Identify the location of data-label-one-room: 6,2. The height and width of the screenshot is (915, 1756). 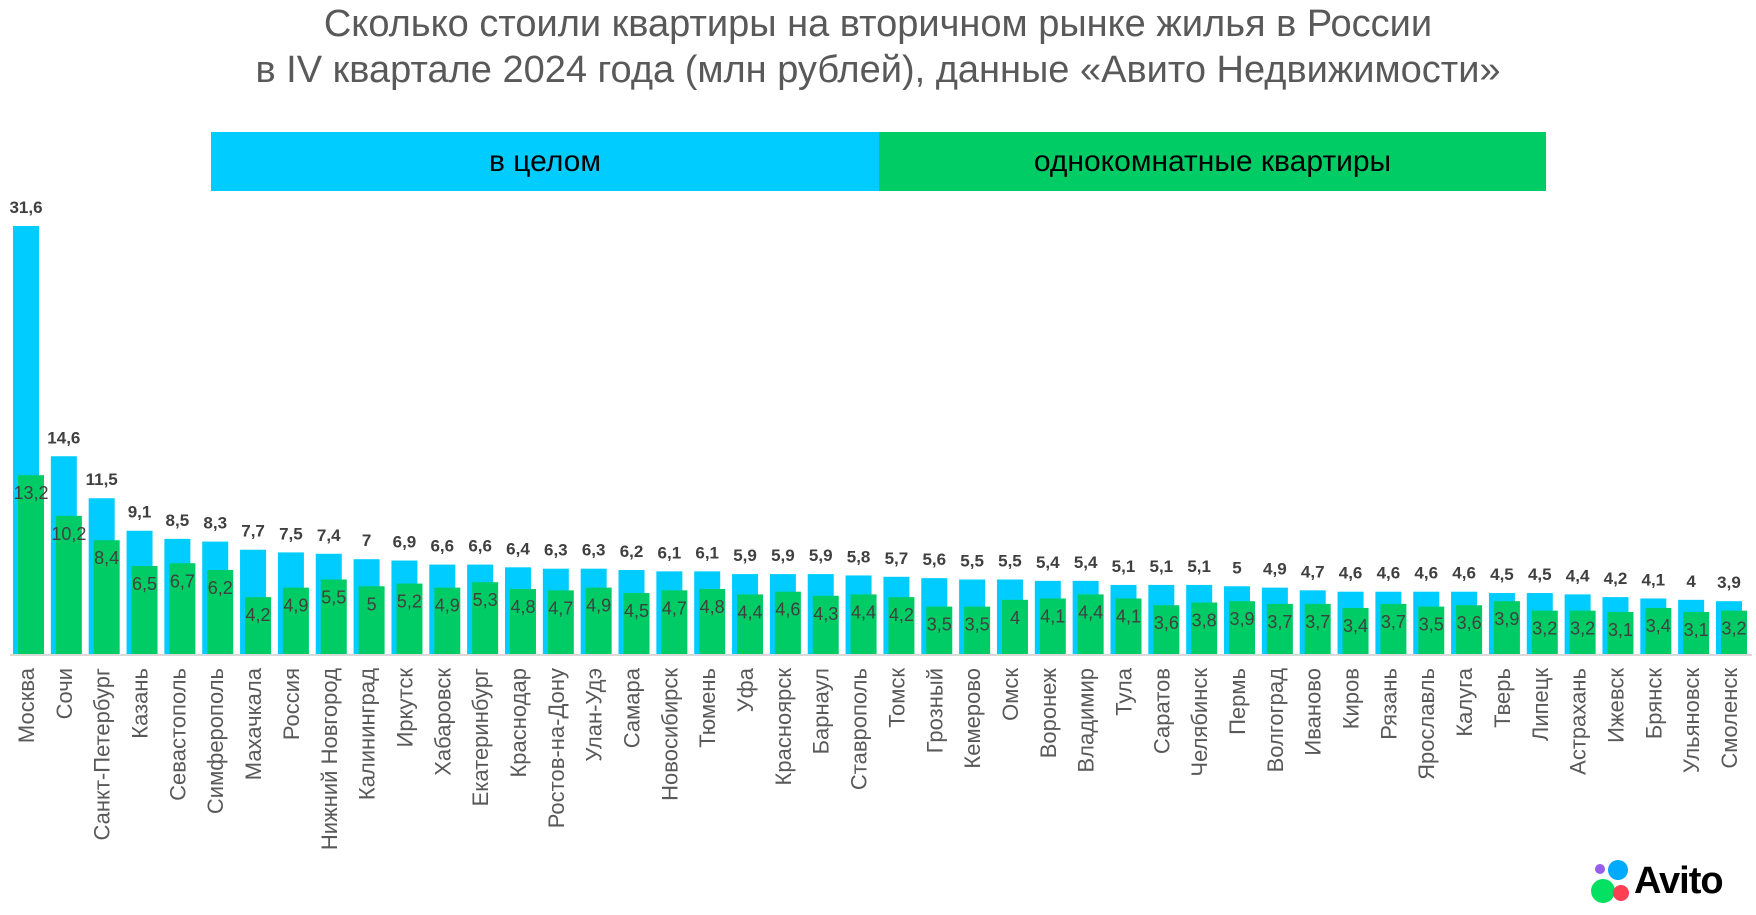
(220, 588).